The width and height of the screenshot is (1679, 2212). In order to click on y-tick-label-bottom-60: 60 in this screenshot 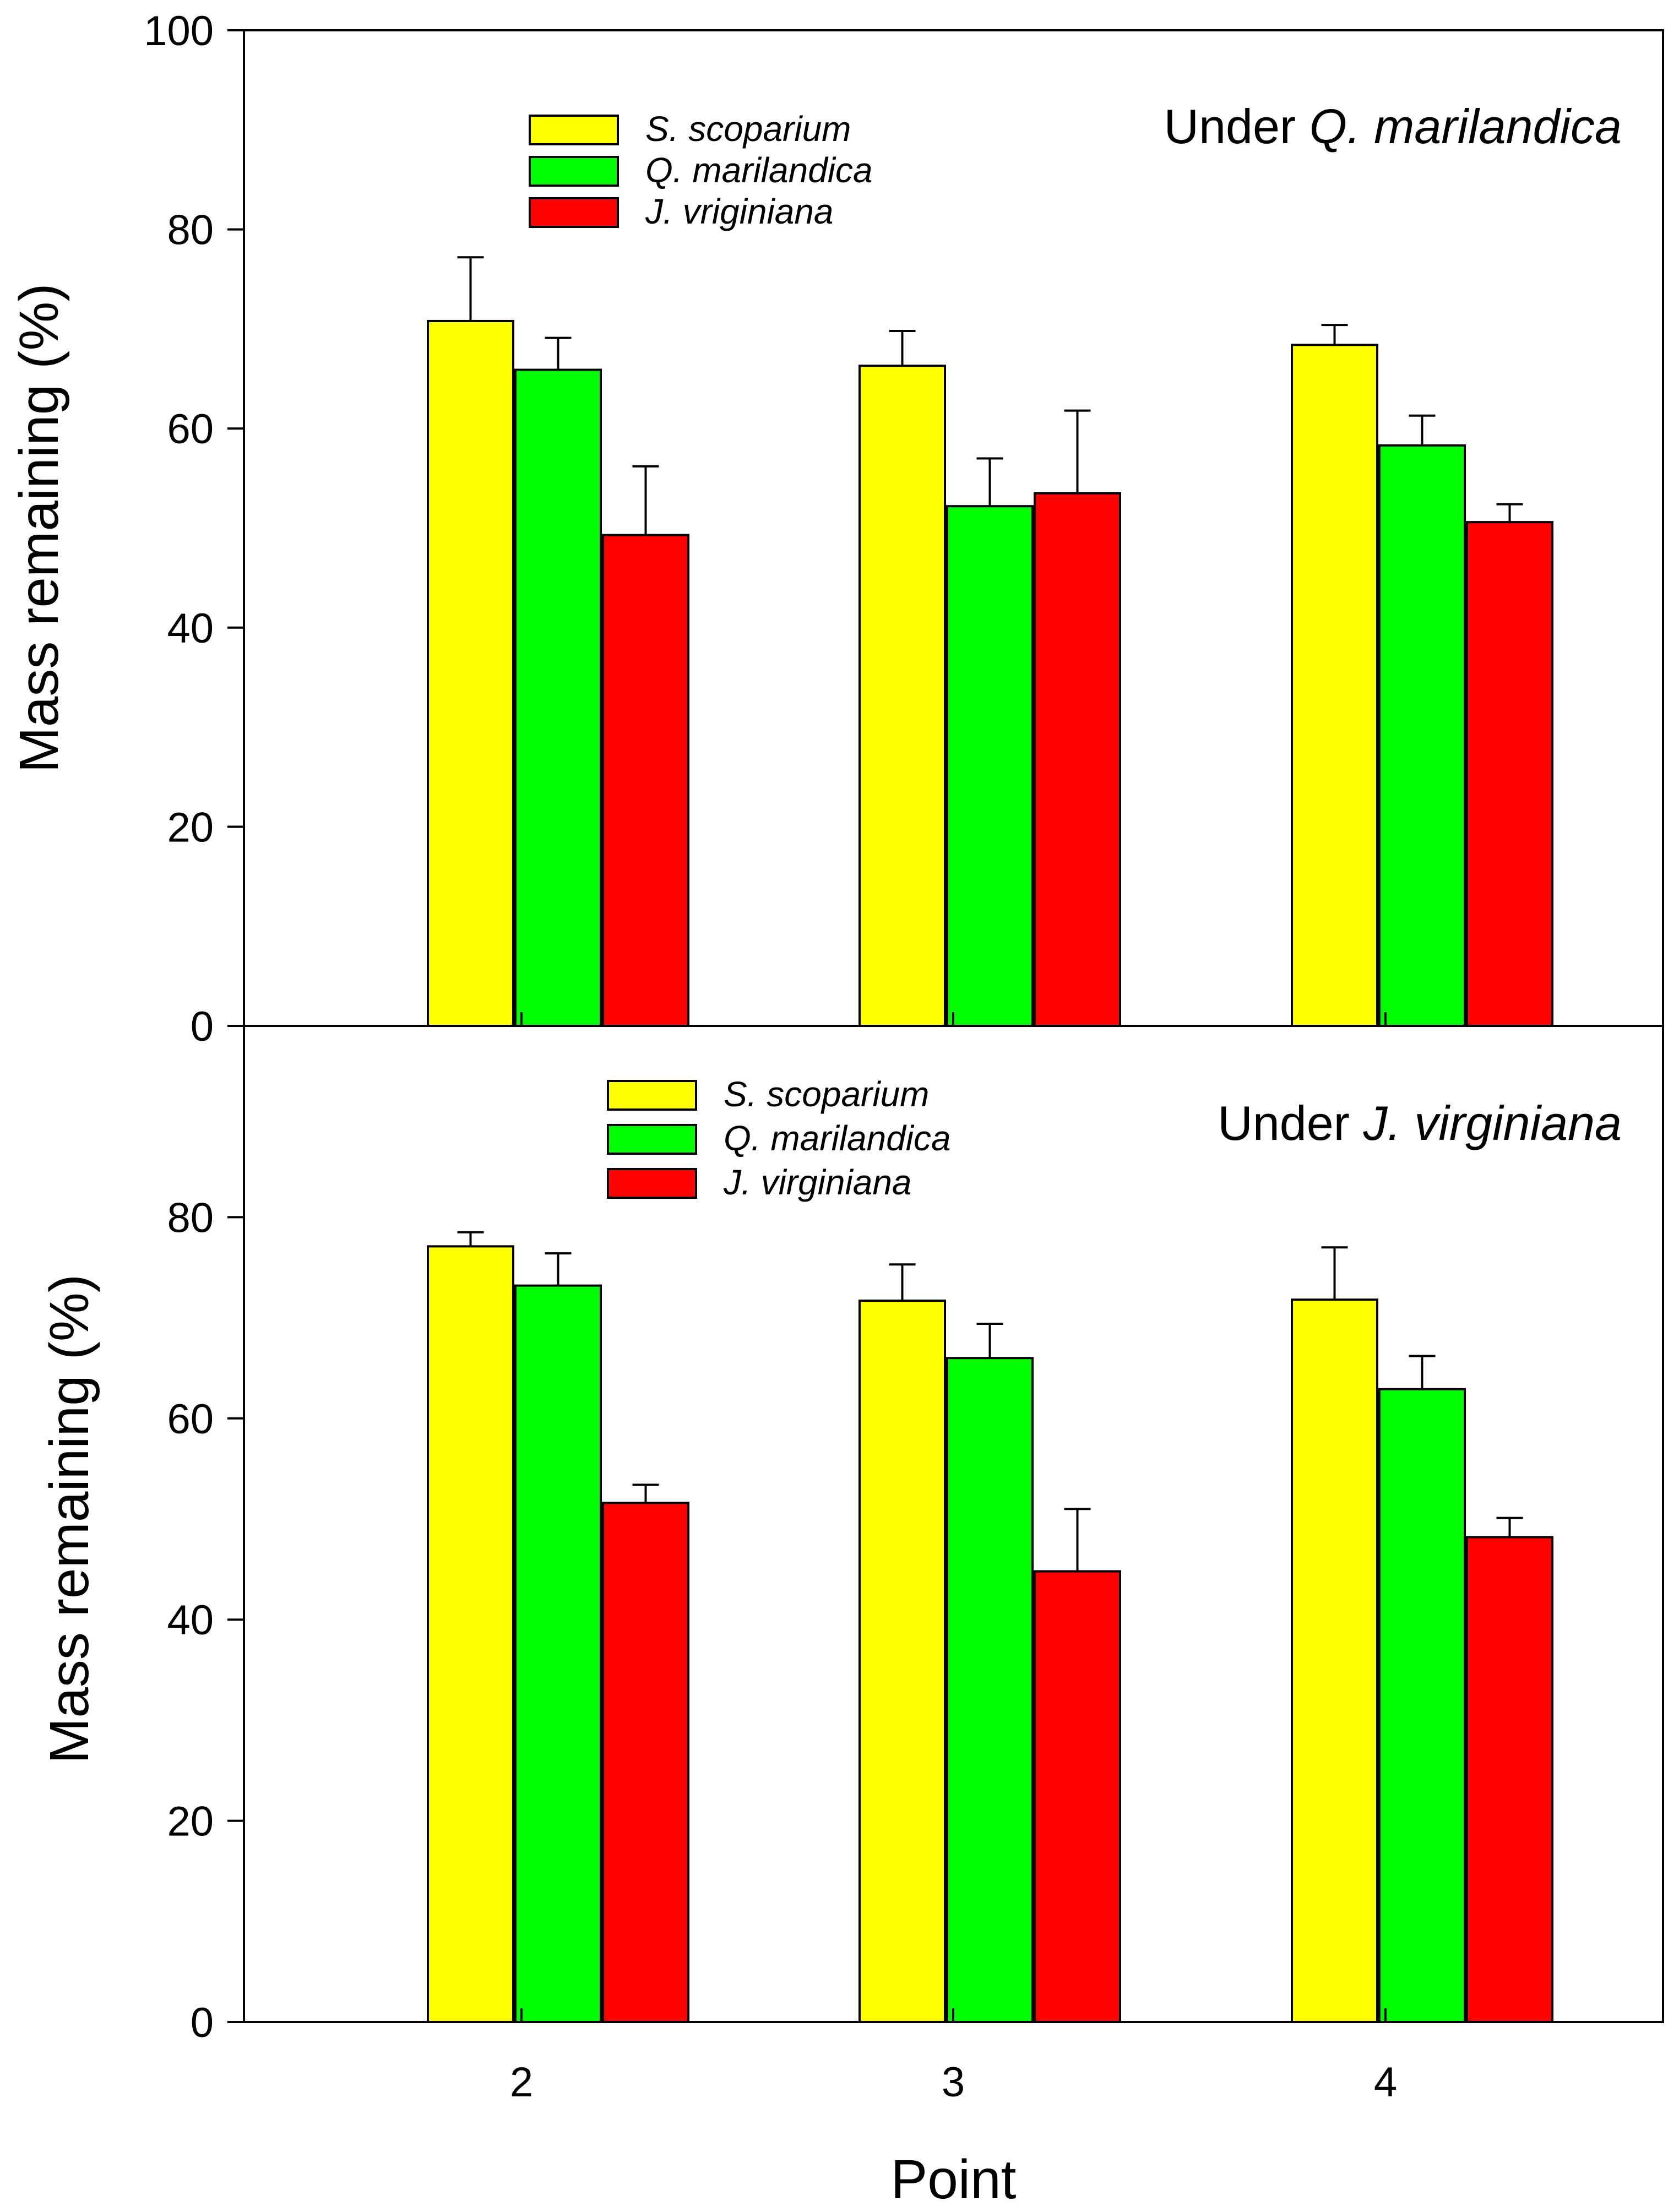, I will do `click(191, 1420)`.